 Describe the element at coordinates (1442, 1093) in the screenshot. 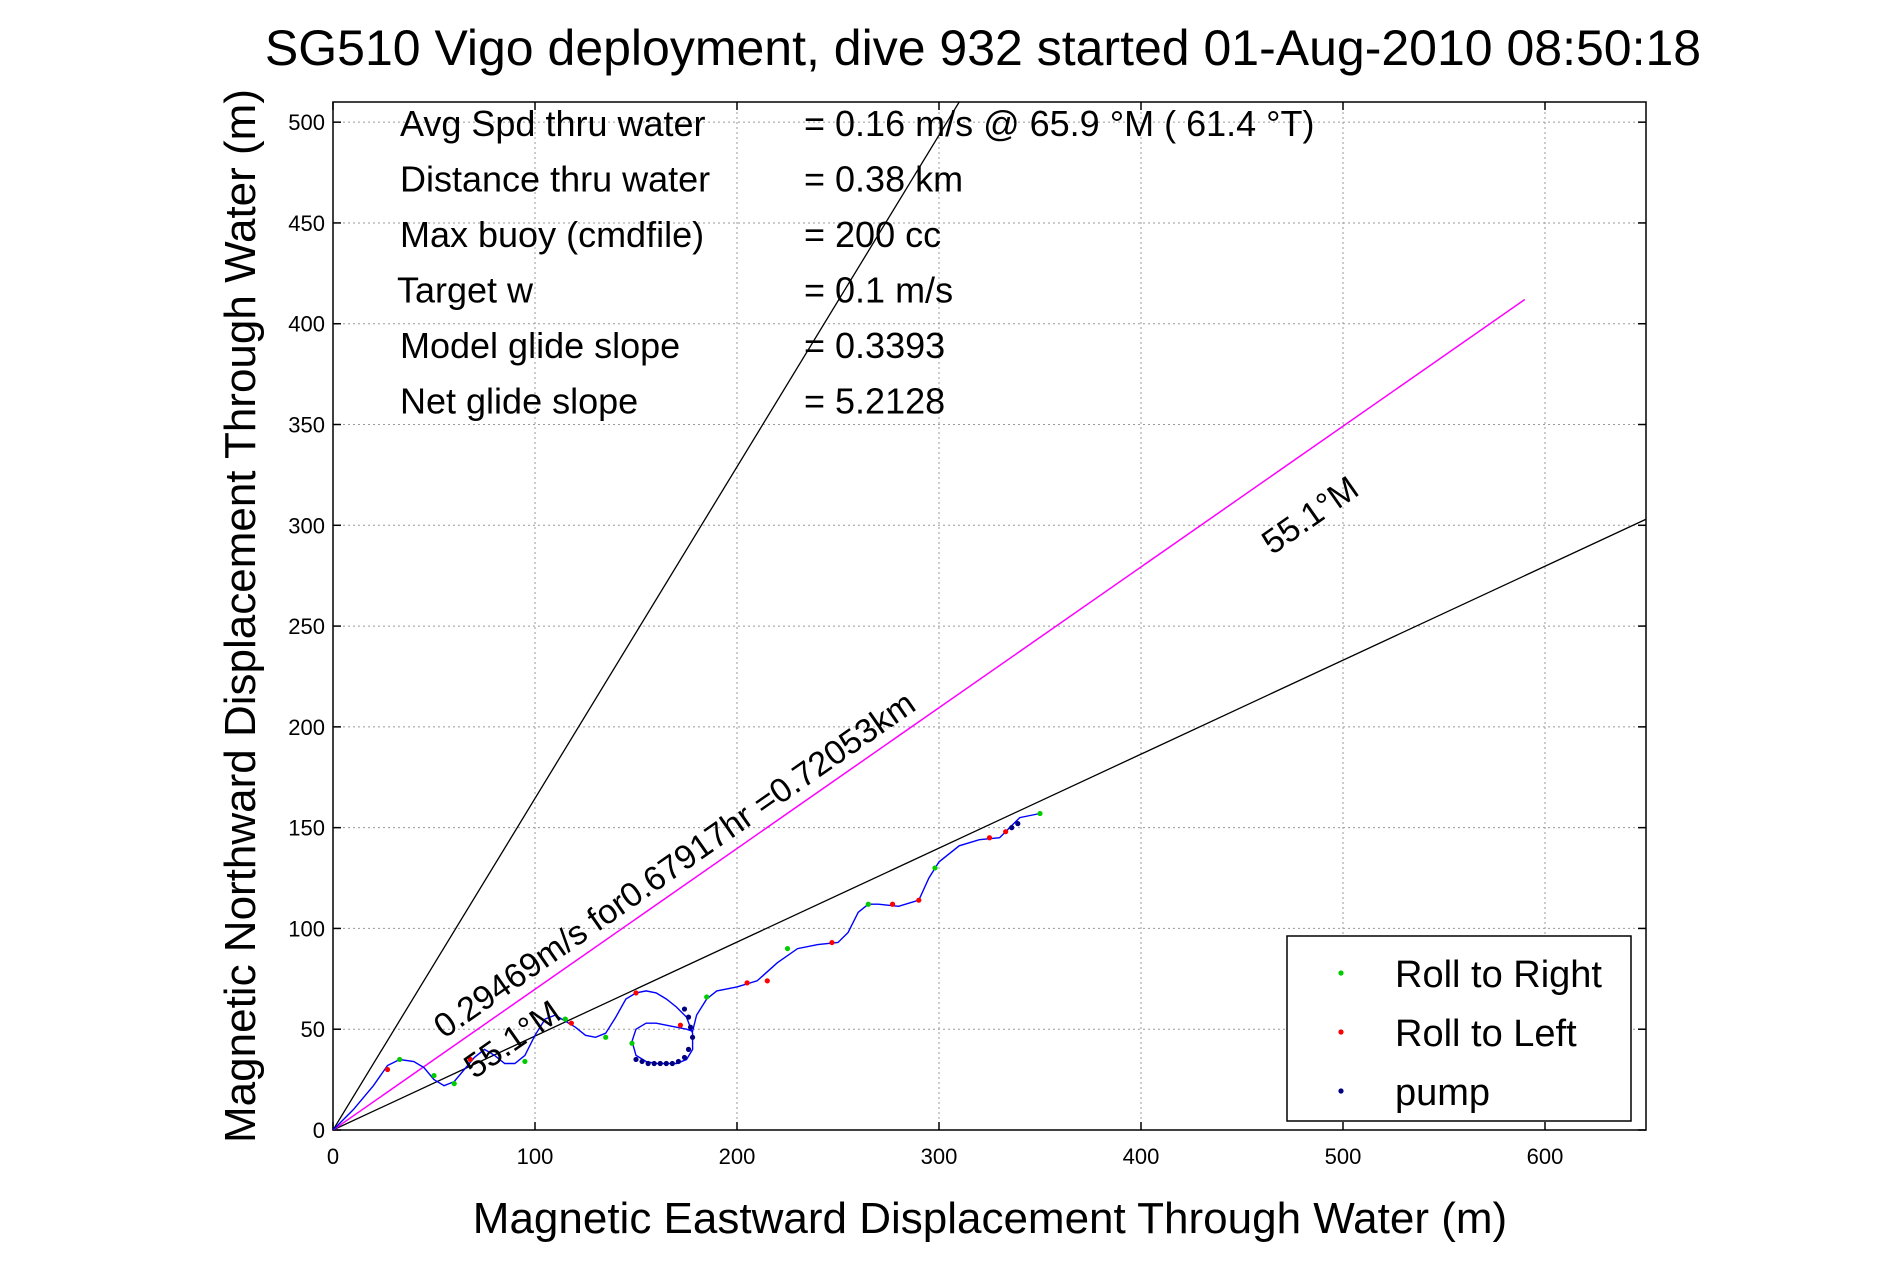

I see `legend-label-pump: pump` at that location.